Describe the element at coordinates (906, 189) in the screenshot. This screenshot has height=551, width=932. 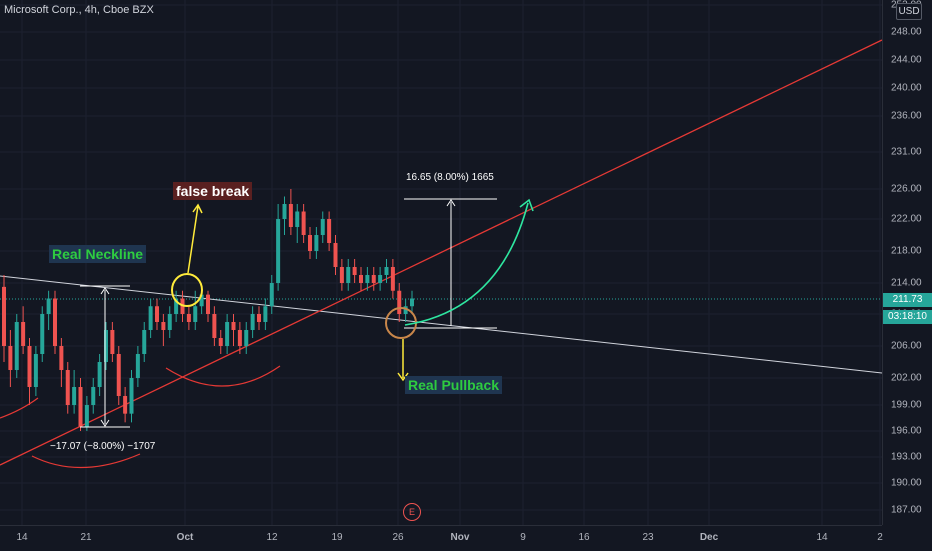
I see `price-tick-label: 226.00` at that location.